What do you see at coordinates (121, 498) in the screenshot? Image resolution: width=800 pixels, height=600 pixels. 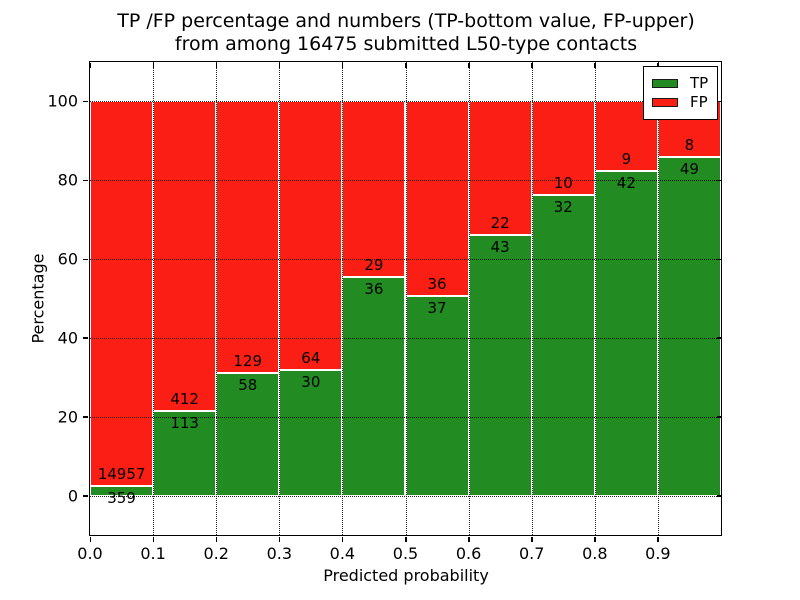 I see `tp-count-label: 359` at bounding box center [121, 498].